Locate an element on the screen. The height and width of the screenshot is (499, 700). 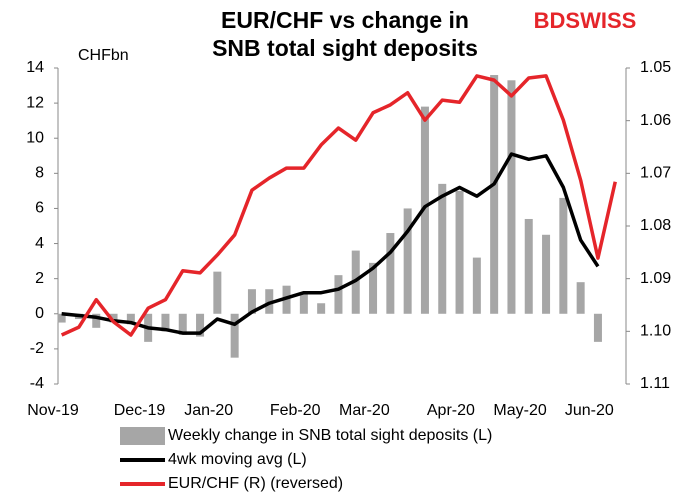
x-tick-label: Jan-20 is located at coordinates (208, 410).